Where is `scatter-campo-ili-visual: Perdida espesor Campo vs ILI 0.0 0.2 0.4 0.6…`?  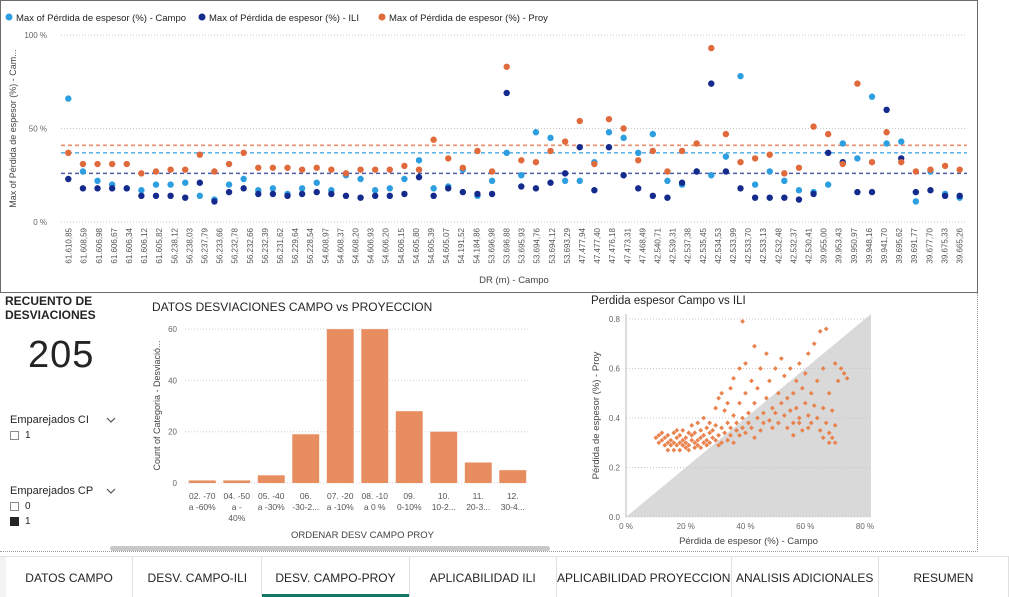 scatter-campo-ili-visual: Perdida espesor Campo vs ILI 0.0 0.2 0.4 0.6… is located at coordinates (738, 423).